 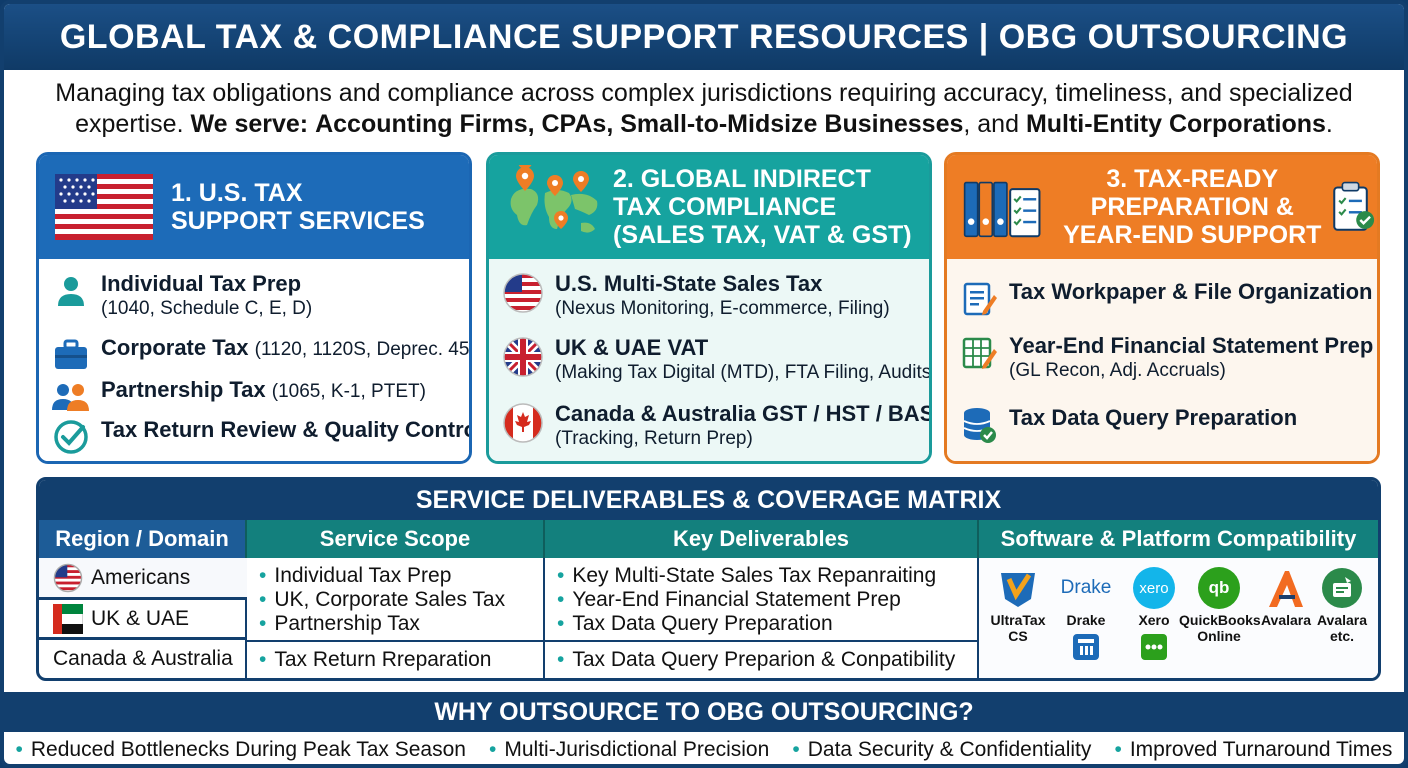 I want to click on software-ultratax: UltraTax CS, so click(x=1018, y=605).